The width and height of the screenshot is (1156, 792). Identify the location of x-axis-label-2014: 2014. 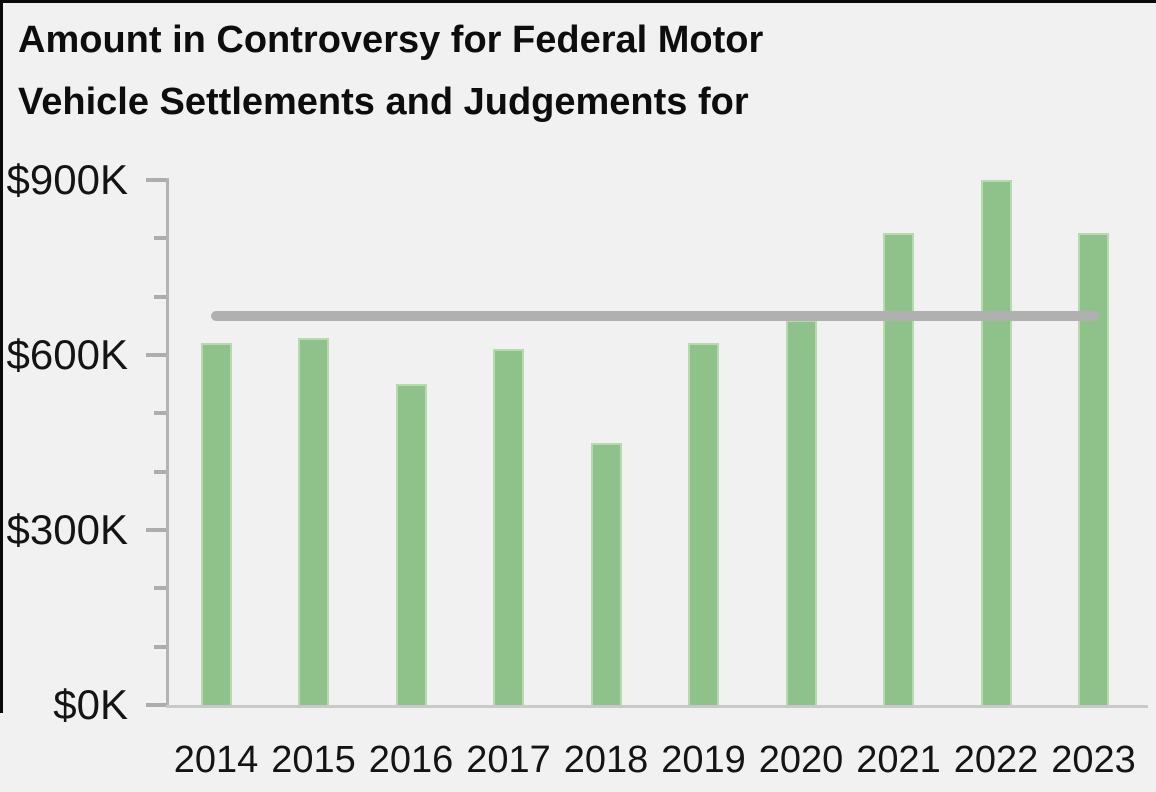
(216, 760).